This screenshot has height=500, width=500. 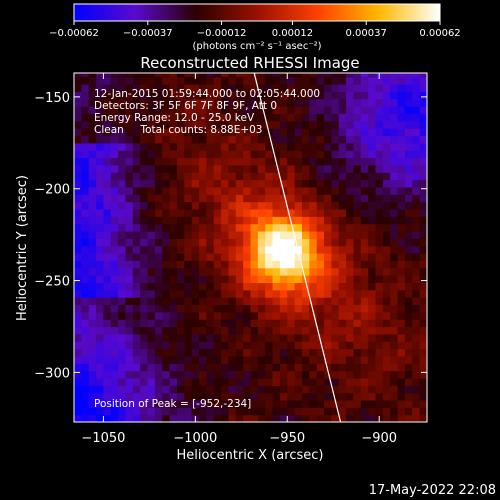 What do you see at coordinates (287, 438) in the screenshot?
I see `x-tick-label: −950` at bounding box center [287, 438].